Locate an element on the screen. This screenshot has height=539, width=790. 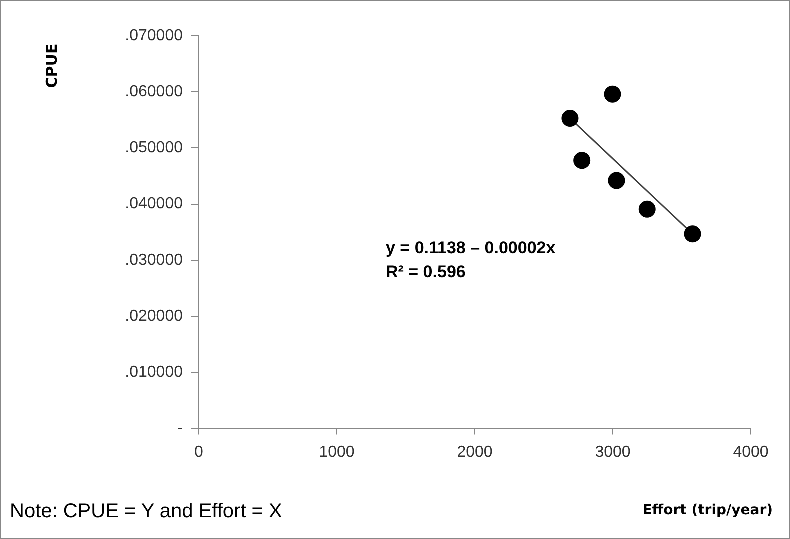
y-tick-label: .010000 is located at coordinates (154, 373).